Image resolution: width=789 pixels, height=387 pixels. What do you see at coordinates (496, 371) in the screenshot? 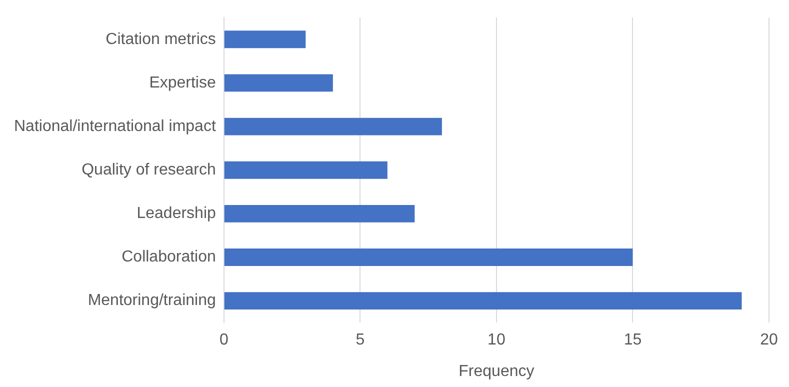
I see `x-axis-title: Frequency` at bounding box center [496, 371].